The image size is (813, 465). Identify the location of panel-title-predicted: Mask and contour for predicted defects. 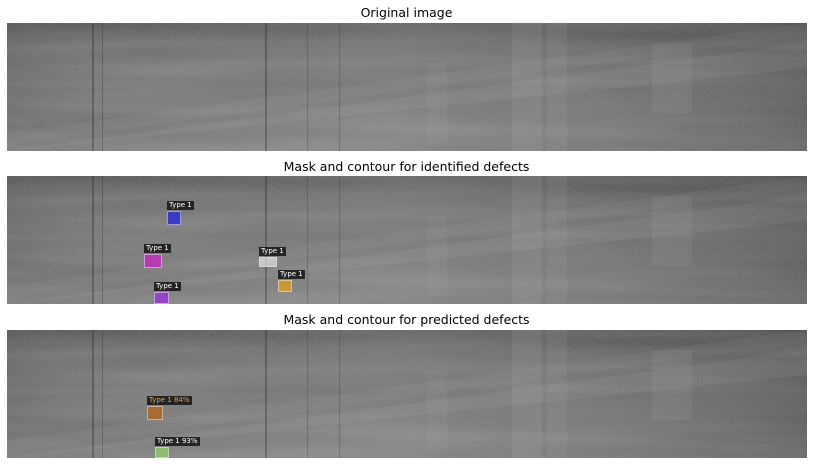
(406, 319).